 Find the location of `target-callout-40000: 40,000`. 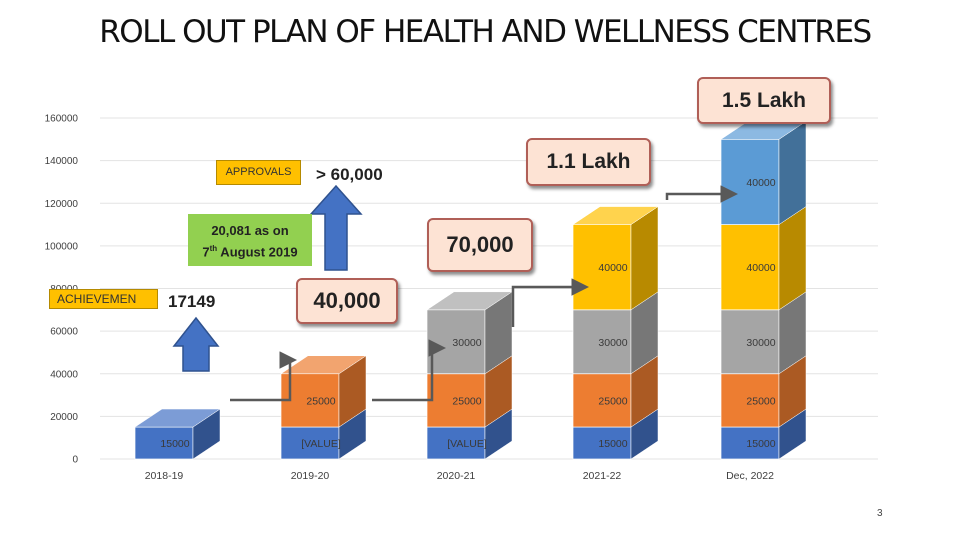

target-callout-40000: 40,000 is located at coordinates (347, 301).